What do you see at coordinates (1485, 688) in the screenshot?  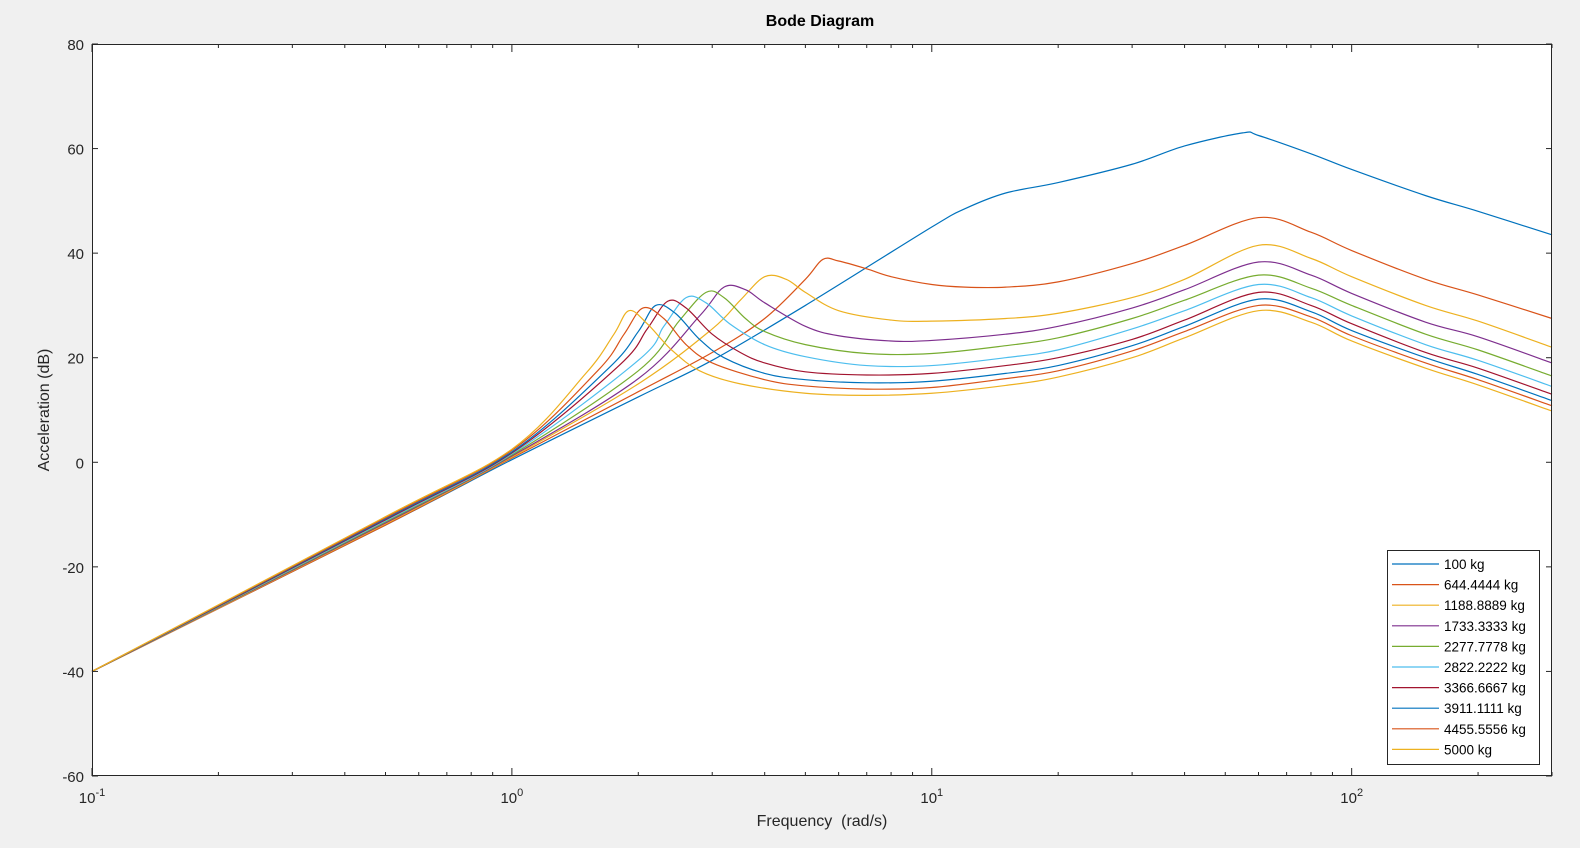 I see `legend-label: 3366.6667 kg` at bounding box center [1485, 688].